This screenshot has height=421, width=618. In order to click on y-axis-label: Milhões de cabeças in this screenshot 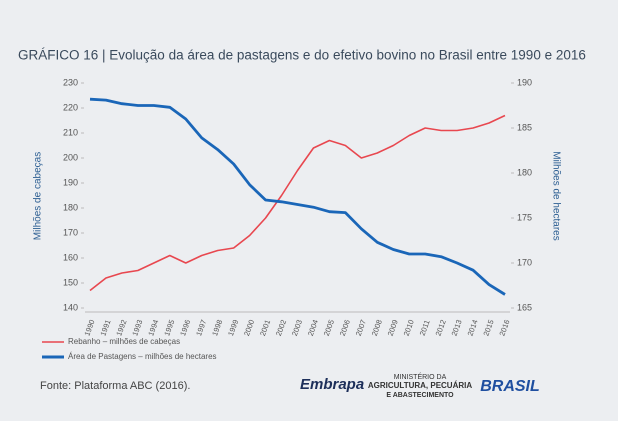, I will do `click(38, 196)`.